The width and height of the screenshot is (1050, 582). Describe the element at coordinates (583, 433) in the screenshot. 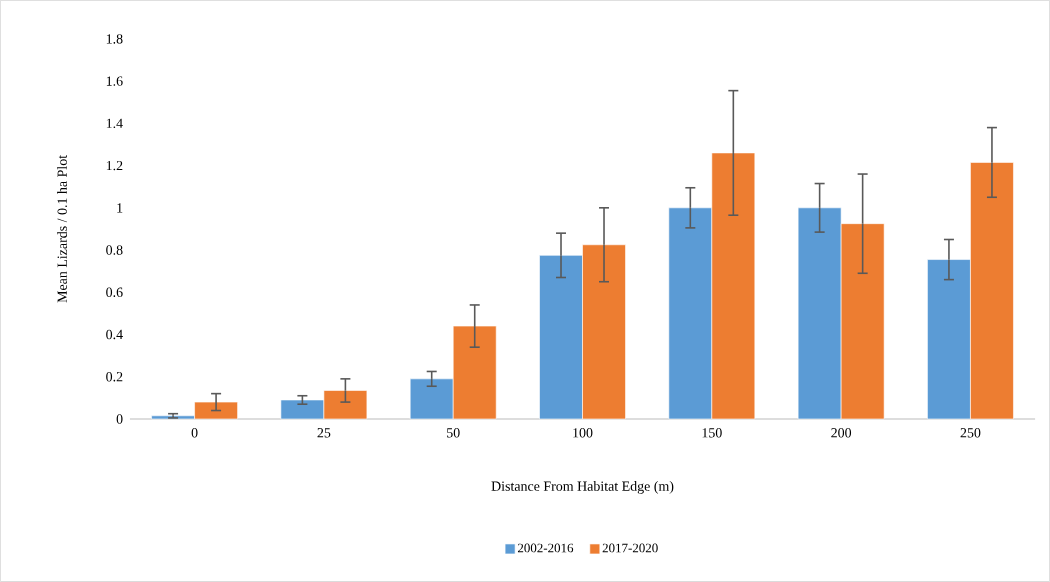

I see `x-tick-label: 100` at that location.